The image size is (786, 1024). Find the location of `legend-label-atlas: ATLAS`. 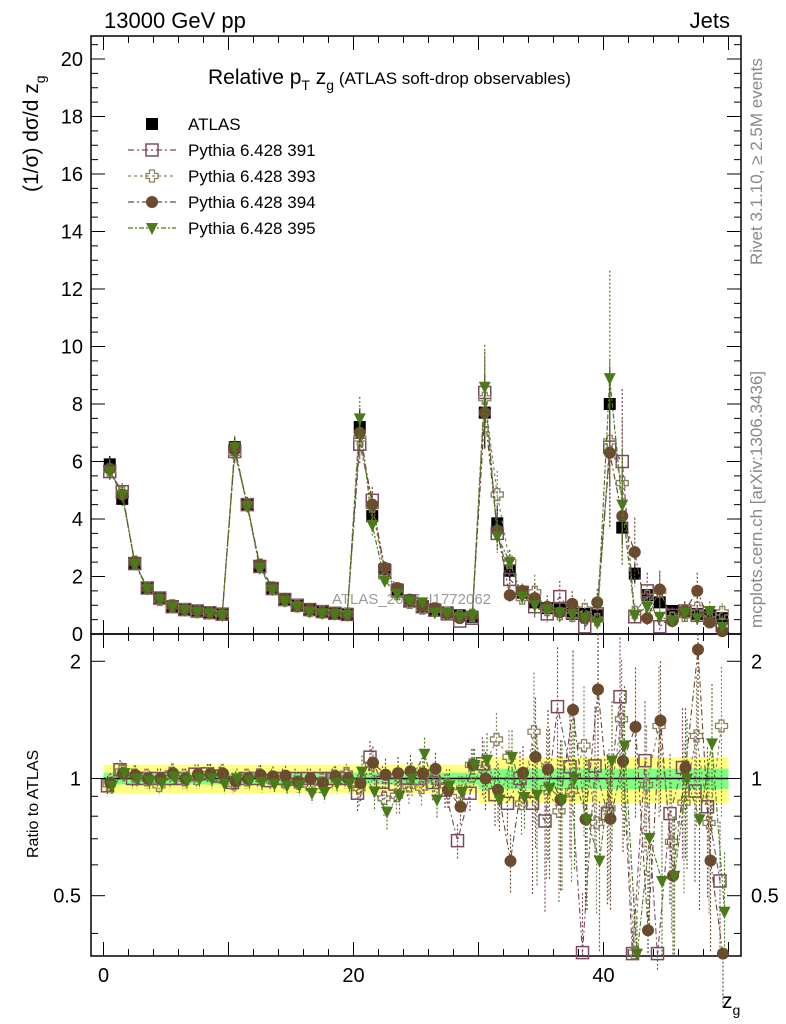

legend-label-atlas: ATLAS is located at coordinates (214, 124).